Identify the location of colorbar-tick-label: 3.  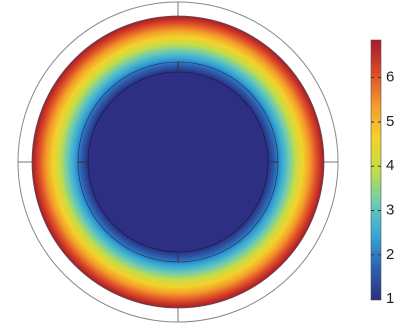
(390, 209).